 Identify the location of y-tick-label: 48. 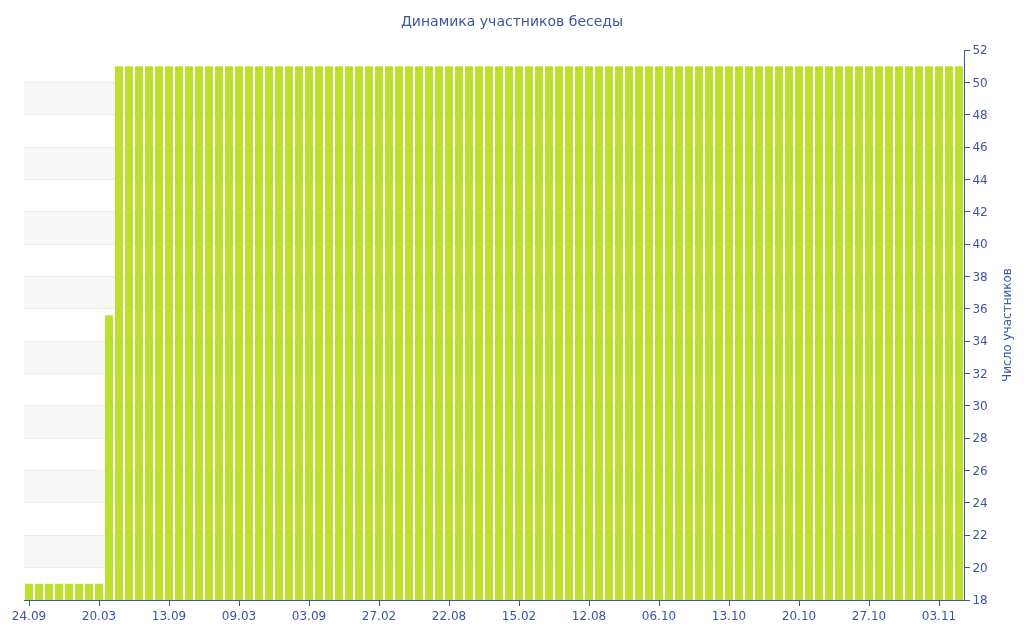
(980, 114).